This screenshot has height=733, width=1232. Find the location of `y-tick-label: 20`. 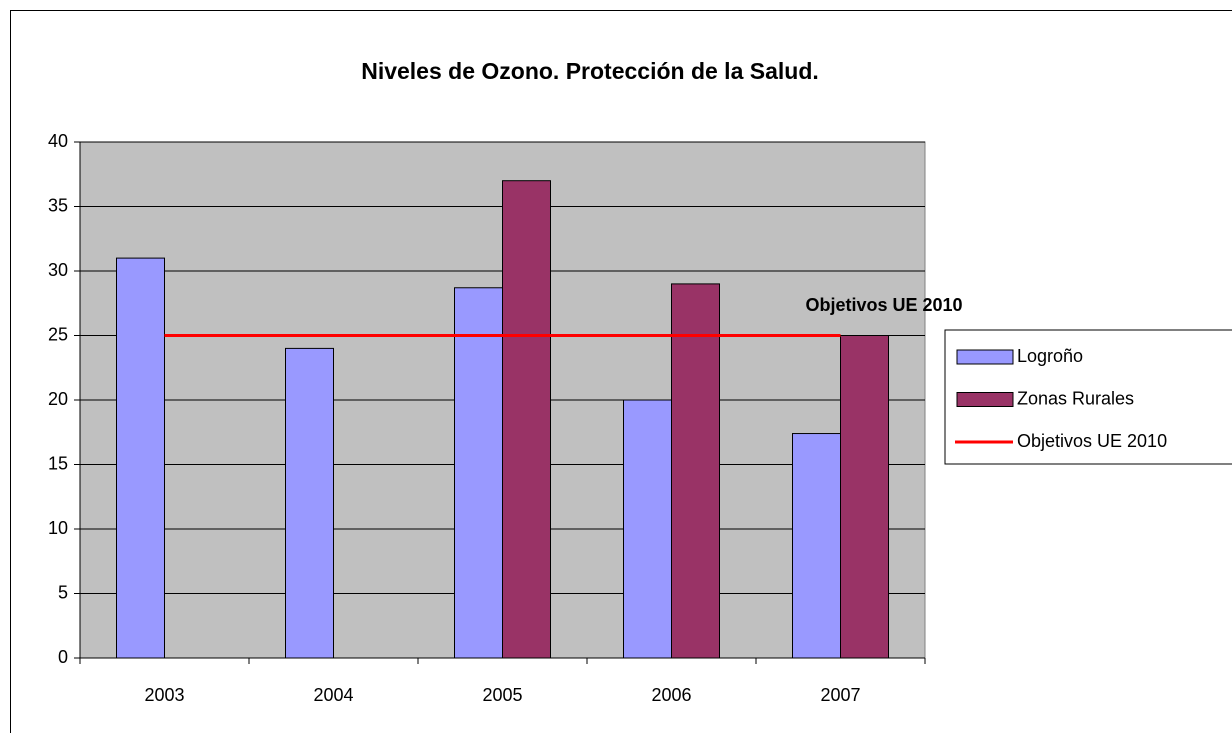

y-tick-label: 20 is located at coordinates (58, 399).